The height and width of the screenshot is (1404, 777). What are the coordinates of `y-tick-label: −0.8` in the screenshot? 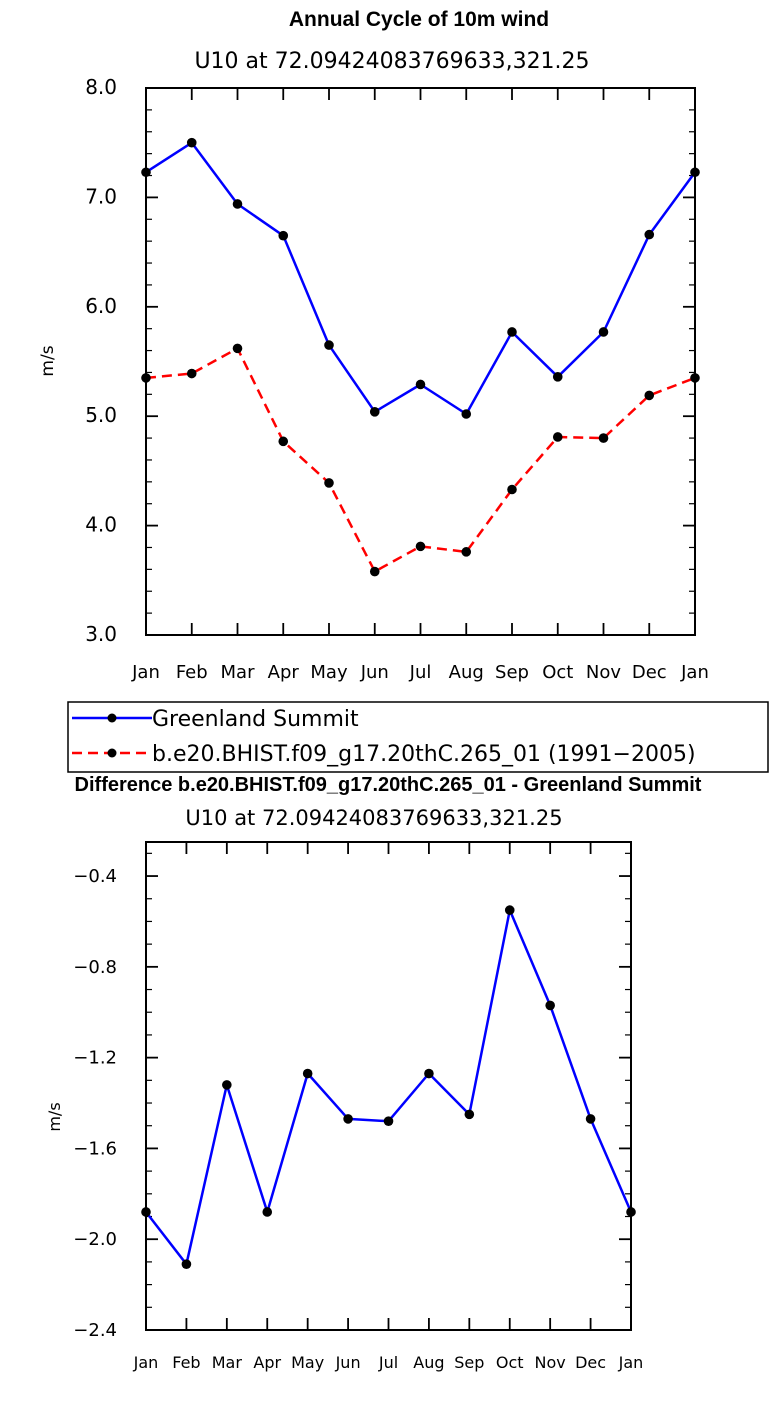 It's located at (95, 967).